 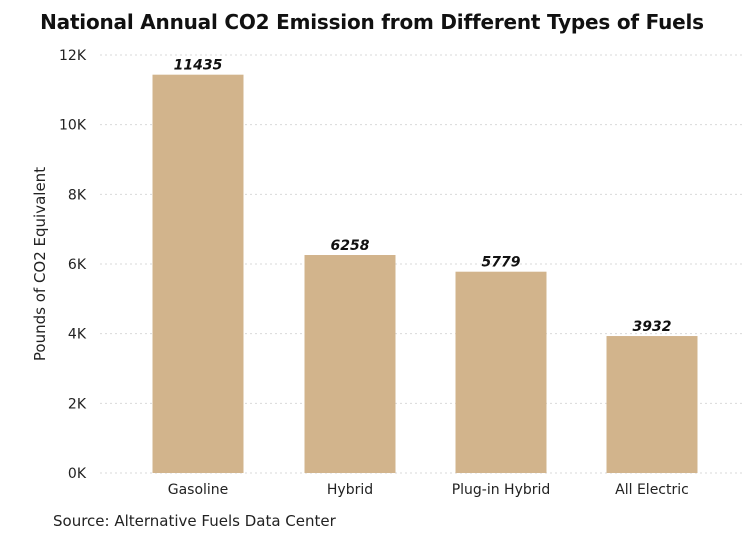 What do you see at coordinates (40, 264) in the screenshot?
I see `y-axis-label: Pounds of CO2 Equivalent` at bounding box center [40, 264].